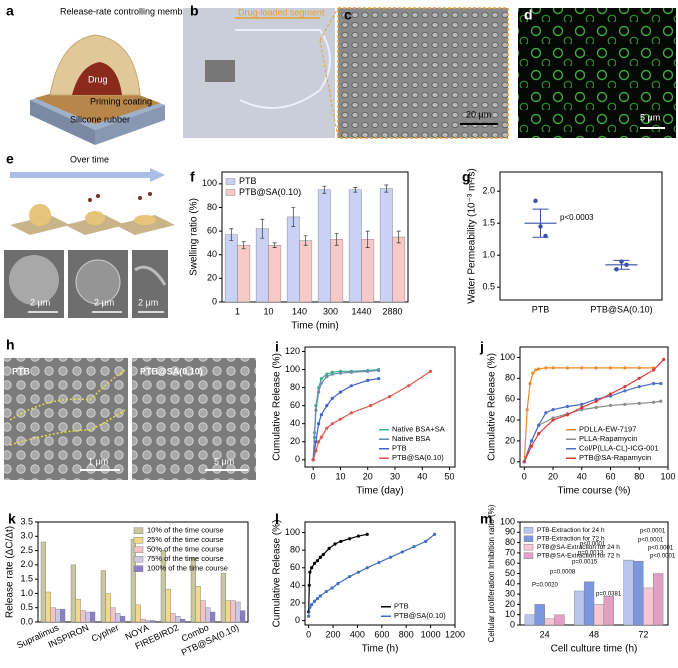 The height and width of the screenshot is (668, 678). Describe the element at coordinates (212, 230) in the screenshot. I see `y-tick-label: 60` at that location.